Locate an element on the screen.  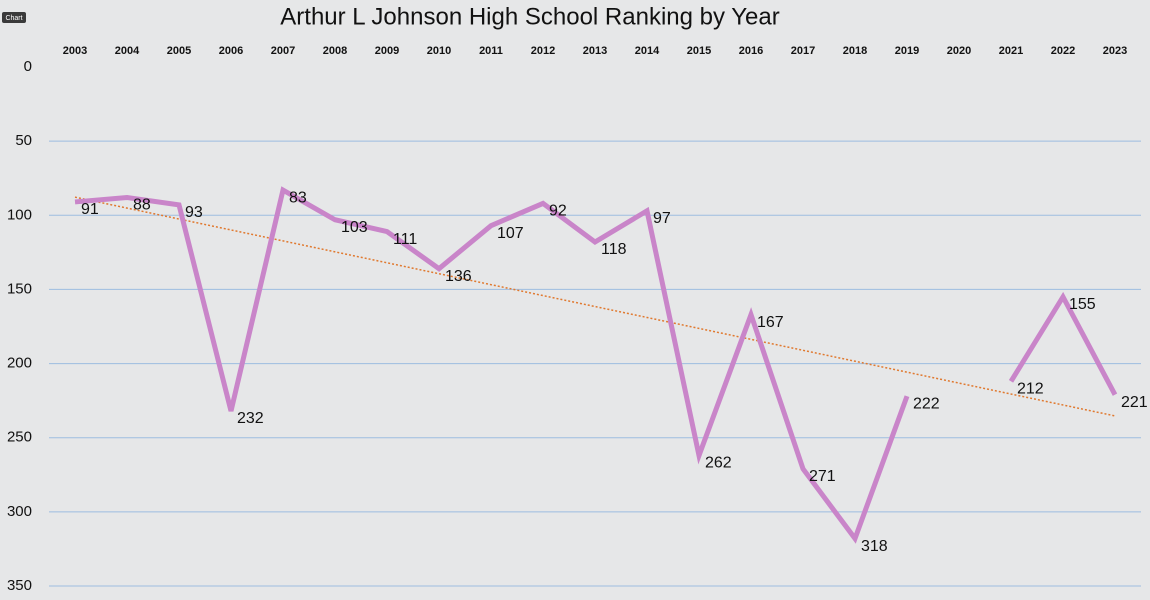
data-label: 107 is located at coordinates (510, 233).